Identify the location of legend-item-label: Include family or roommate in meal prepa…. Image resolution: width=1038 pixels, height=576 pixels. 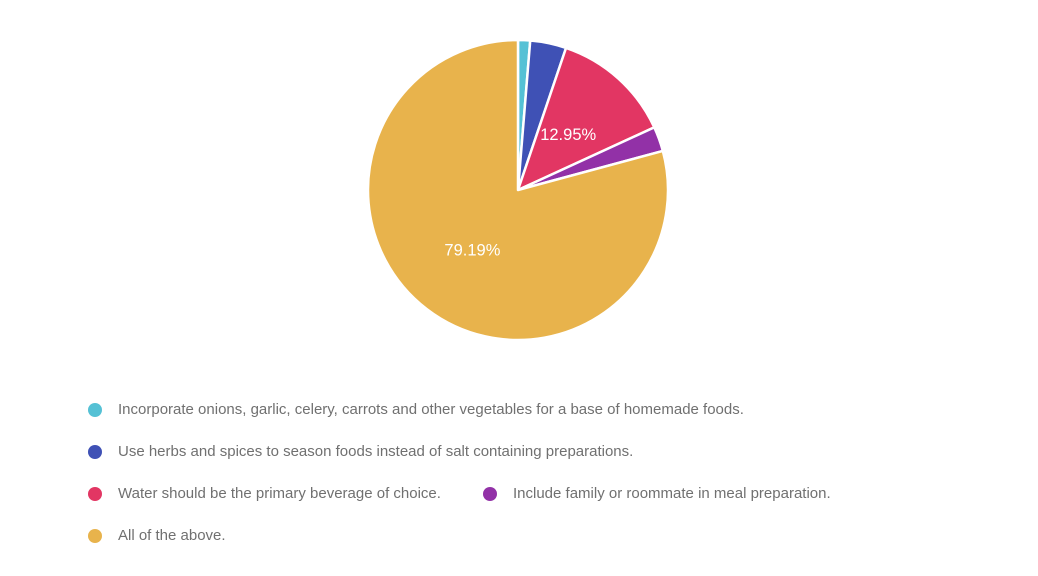
(672, 493).